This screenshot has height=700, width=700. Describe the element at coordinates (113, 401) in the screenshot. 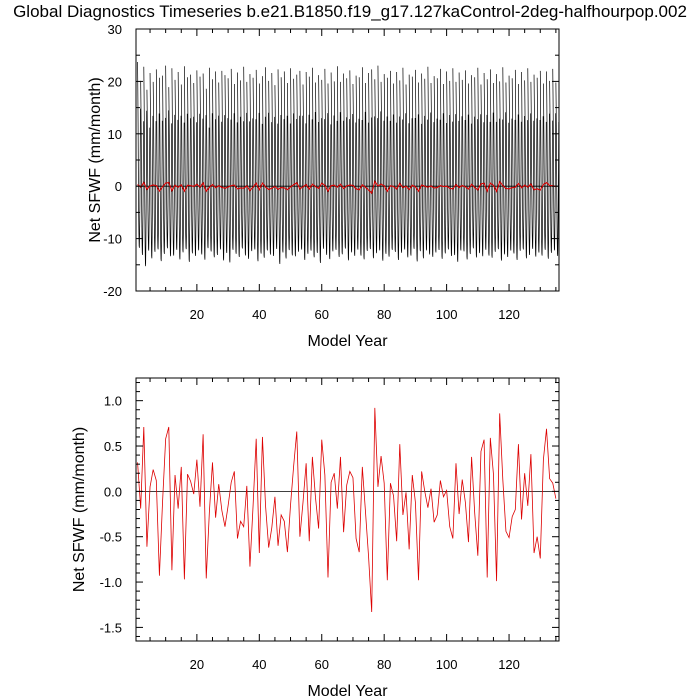

I see `y-tick-label: 1.0` at that location.